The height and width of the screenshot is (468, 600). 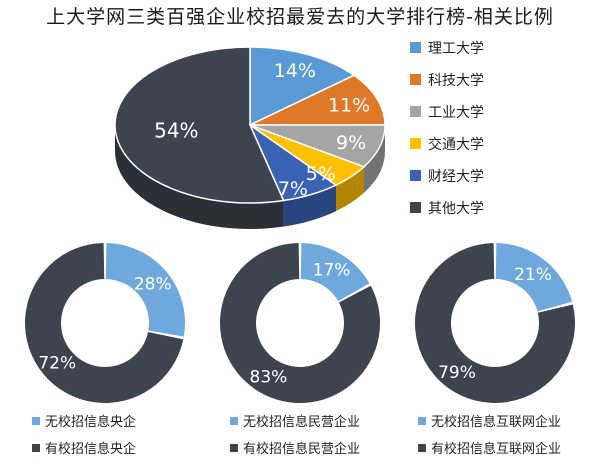 I want to click on pie-value-labels: 14% 11% 9%5%7% 54%, so click(x=262, y=130).